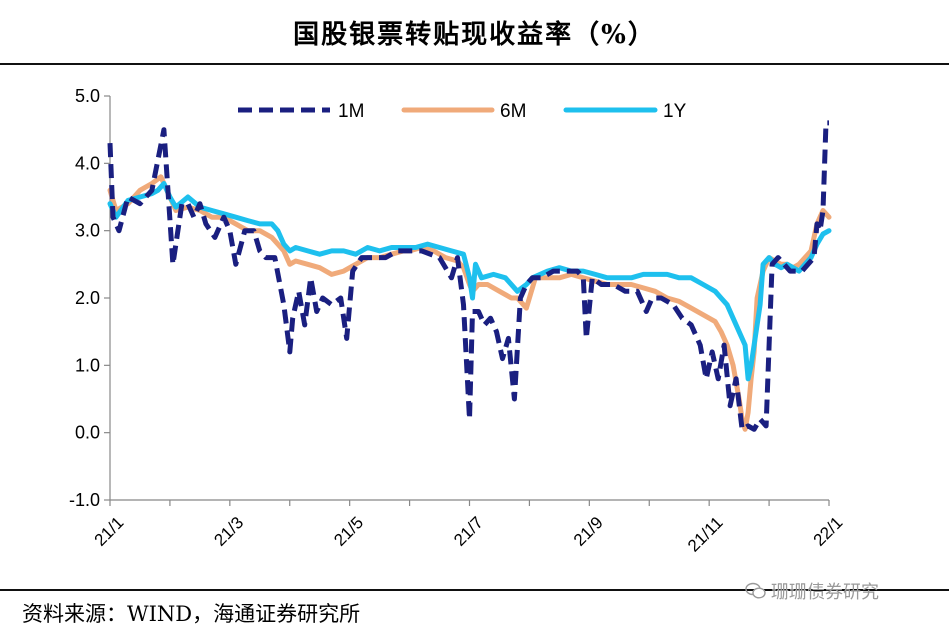 The width and height of the screenshot is (949, 634). I want to click on y-tick-label: 4.0, so click(87, 163).